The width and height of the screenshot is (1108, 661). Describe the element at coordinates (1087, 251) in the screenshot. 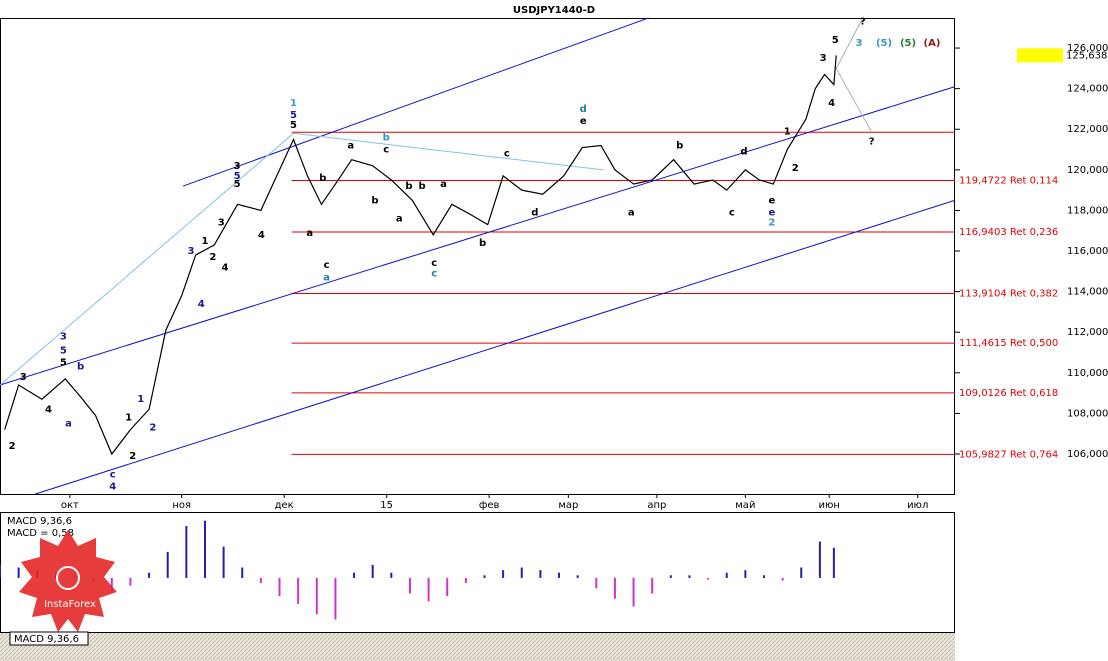

I see `y-tick-label: 116,000` at that location.